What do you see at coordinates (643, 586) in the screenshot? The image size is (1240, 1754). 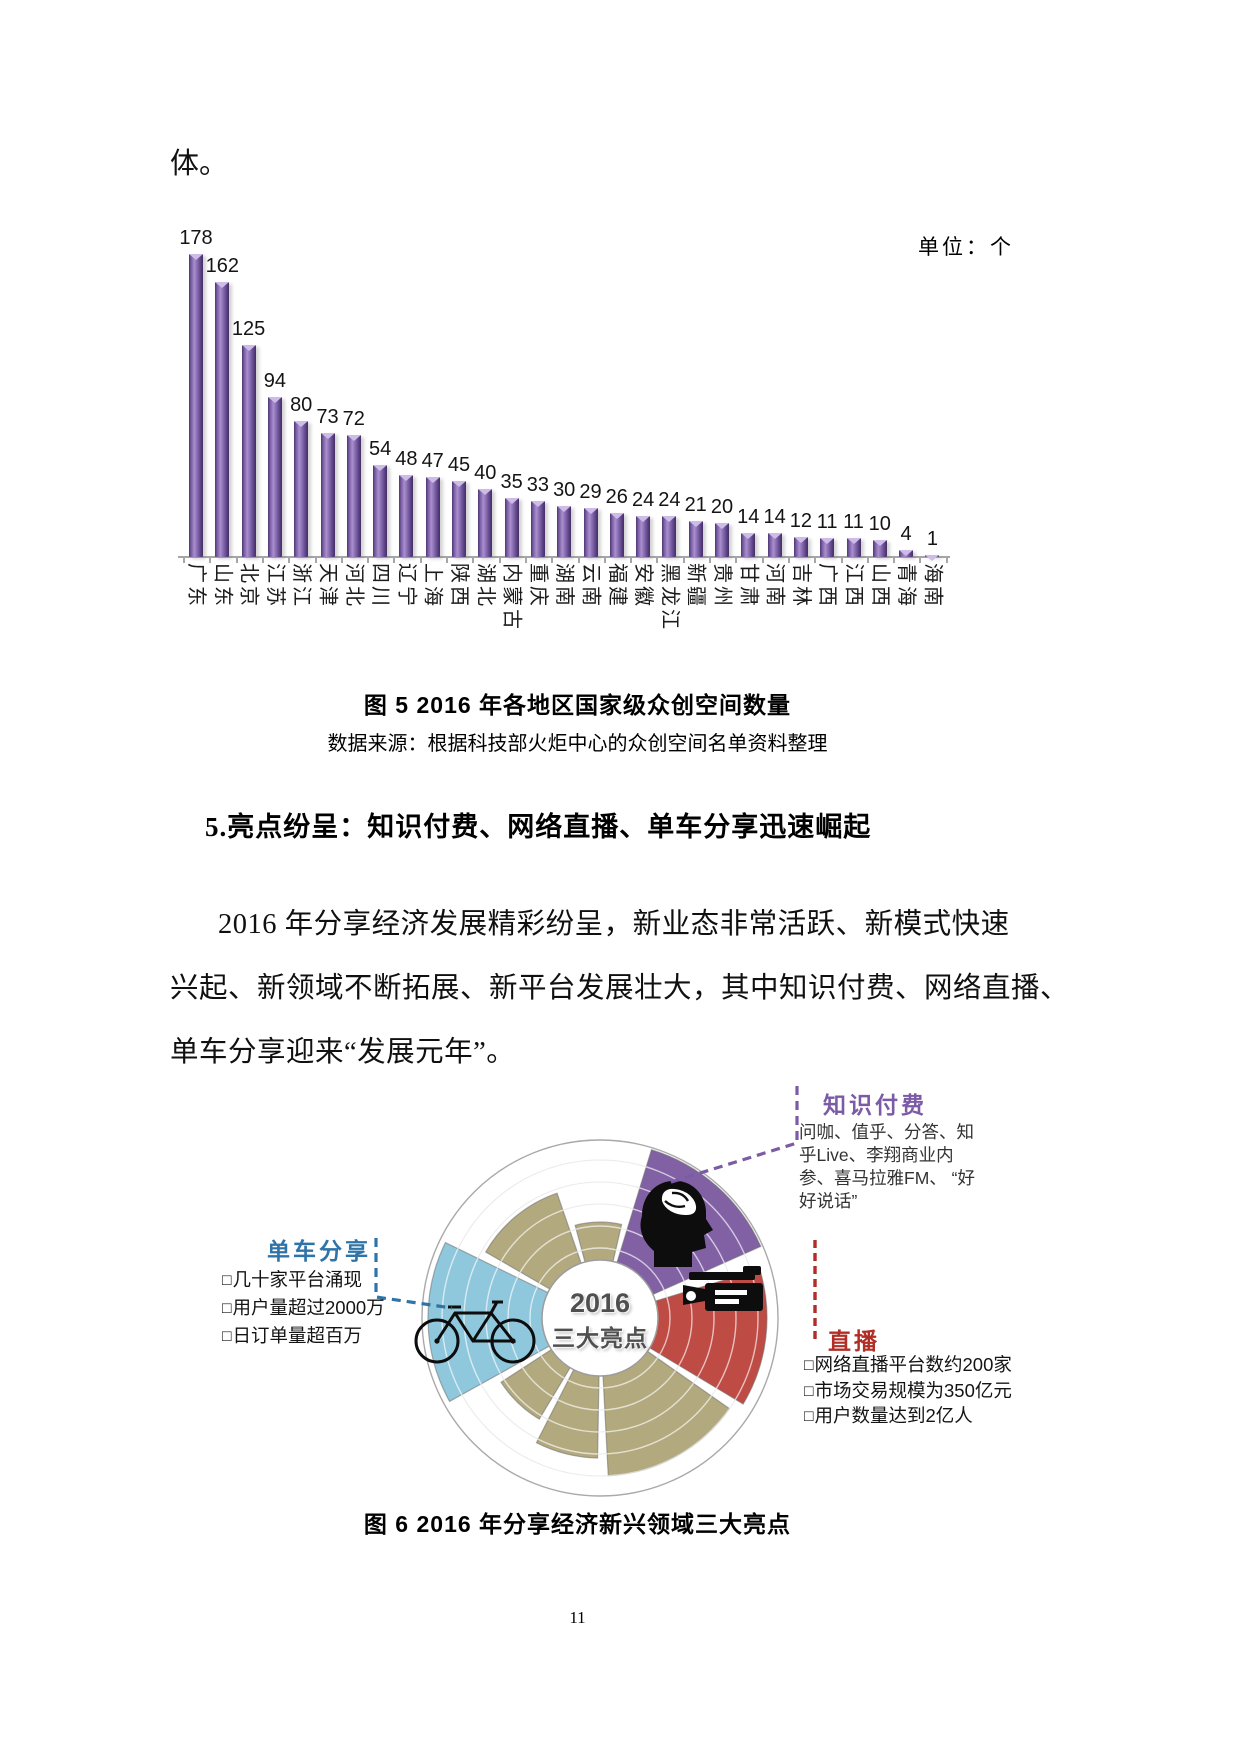 I see `axis-category-label: 安徽` at bounding box center [643, 586].